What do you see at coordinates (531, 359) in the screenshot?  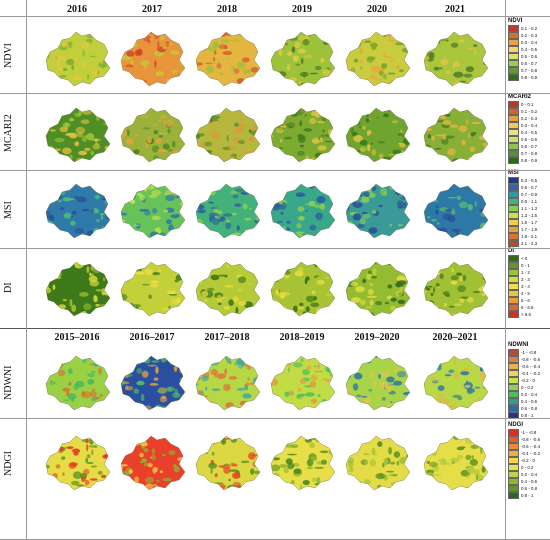 I see `legend-label: -0.8 - -0.6` at bounding box center [531, 359].